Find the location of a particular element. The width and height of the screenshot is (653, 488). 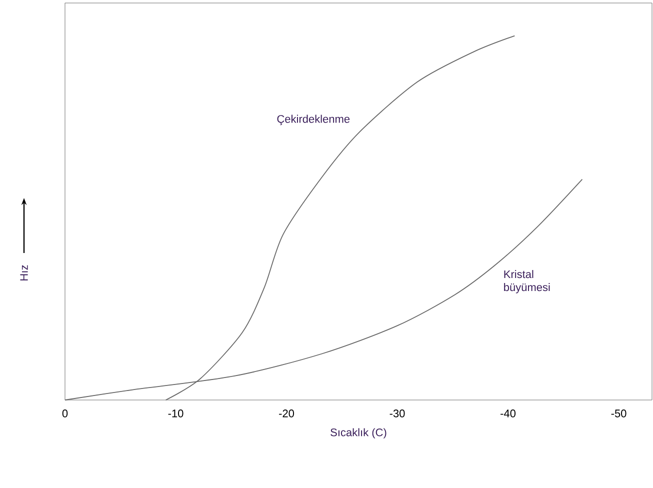

x-tick-label: -30 is located at coordinates (397, 414).